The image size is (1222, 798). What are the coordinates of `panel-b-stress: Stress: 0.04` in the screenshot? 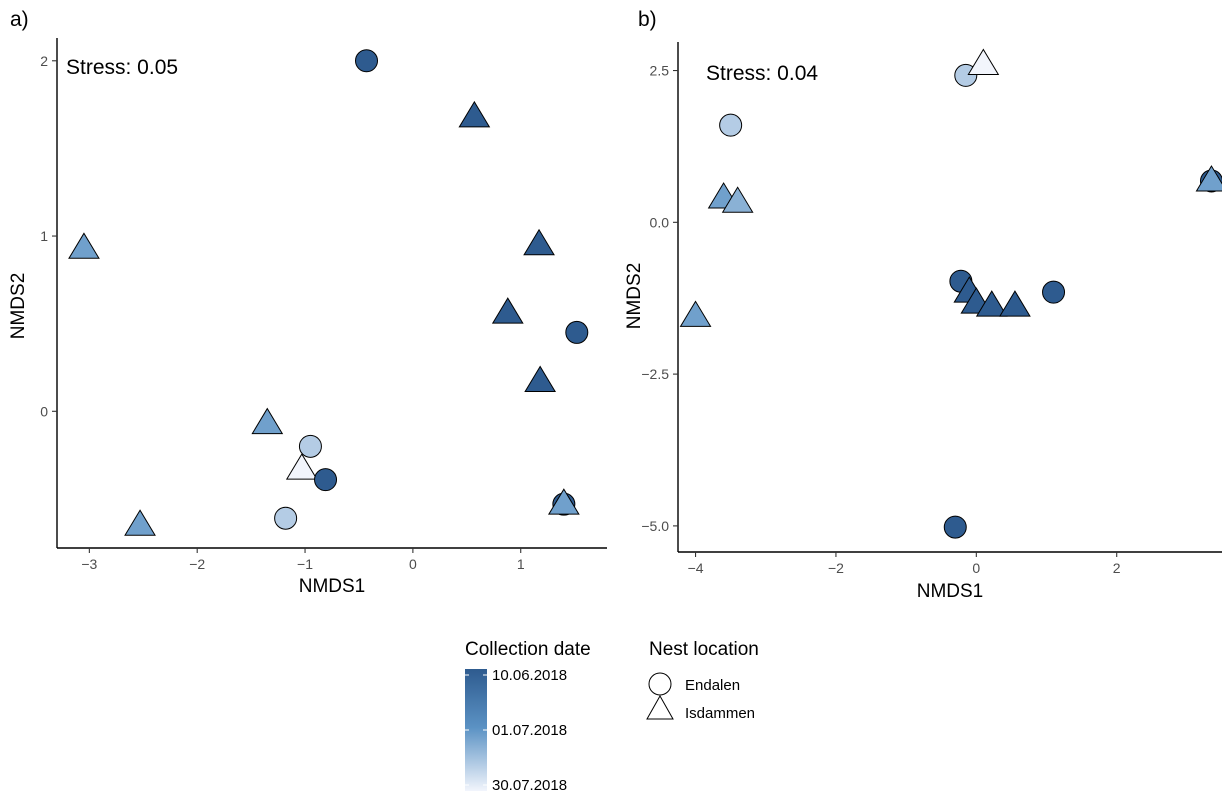 It's located at (762, 73).